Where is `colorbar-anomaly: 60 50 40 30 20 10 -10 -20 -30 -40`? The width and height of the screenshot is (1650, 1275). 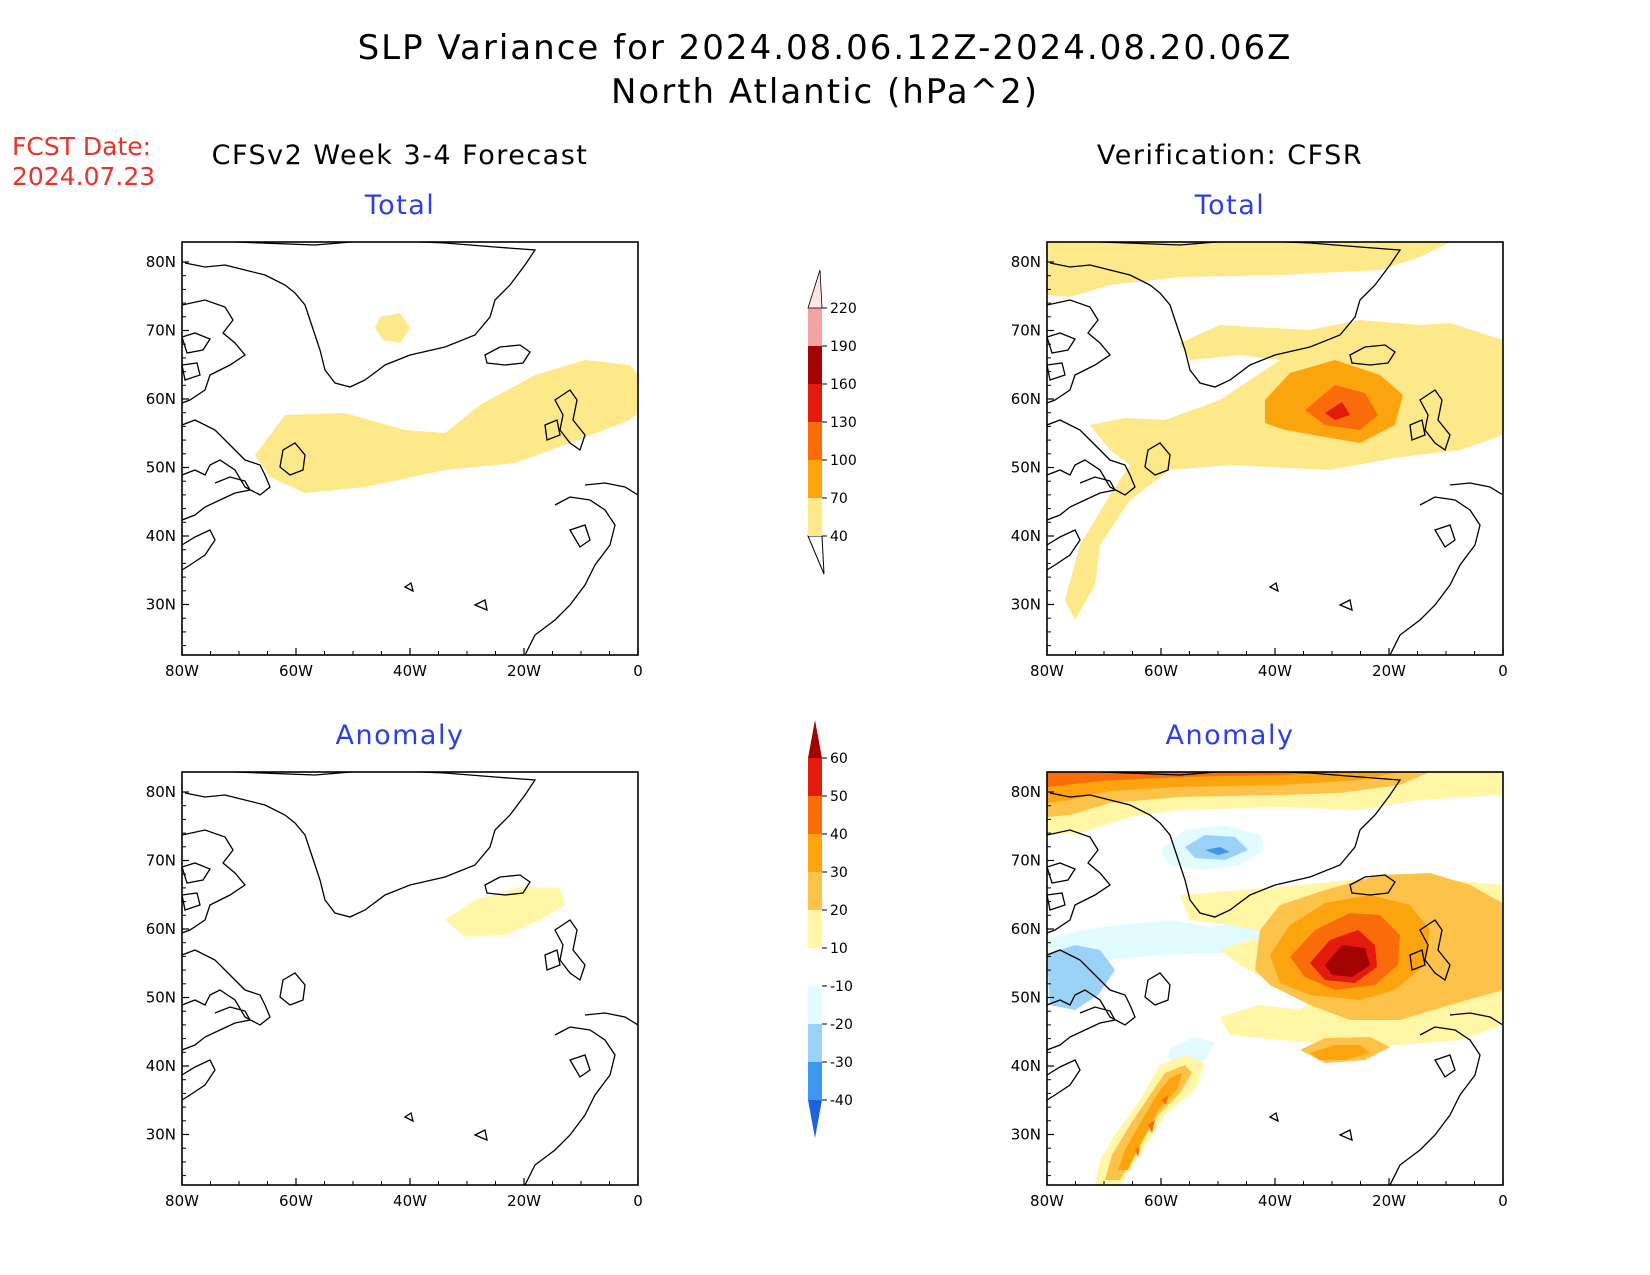
colorbar-anomaly: 60 50 40 30 20 10 -10 -20 -30 -40 is located at coordinates (830, 929).